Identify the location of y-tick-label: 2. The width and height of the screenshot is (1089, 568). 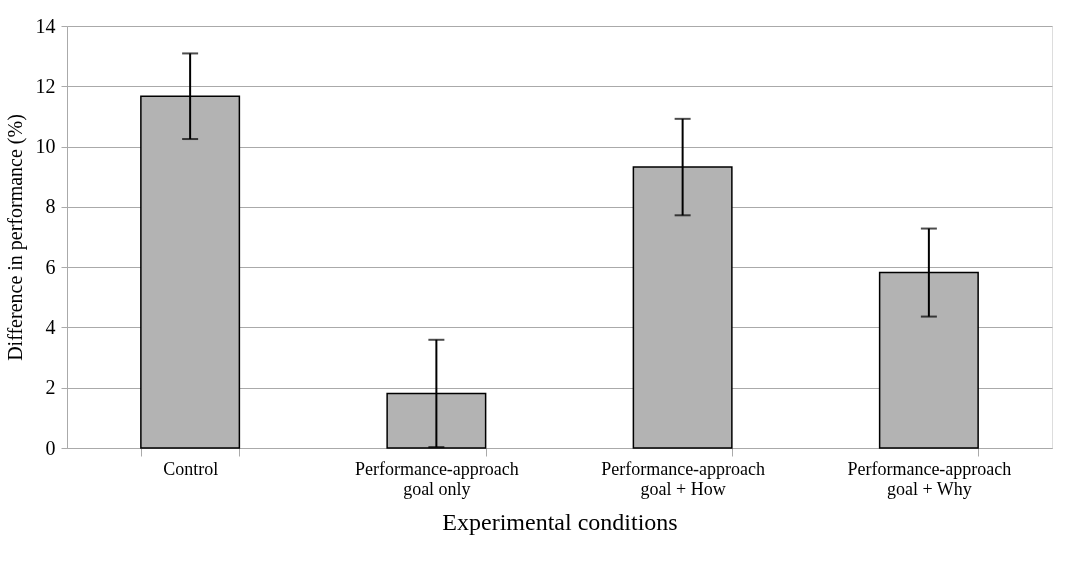
(50, 387).